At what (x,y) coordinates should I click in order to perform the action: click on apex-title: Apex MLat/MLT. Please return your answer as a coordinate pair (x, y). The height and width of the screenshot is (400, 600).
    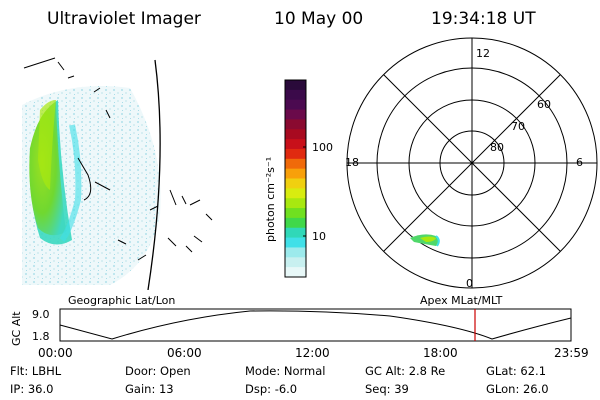
    Looking at the image, I should click on (461, 300).